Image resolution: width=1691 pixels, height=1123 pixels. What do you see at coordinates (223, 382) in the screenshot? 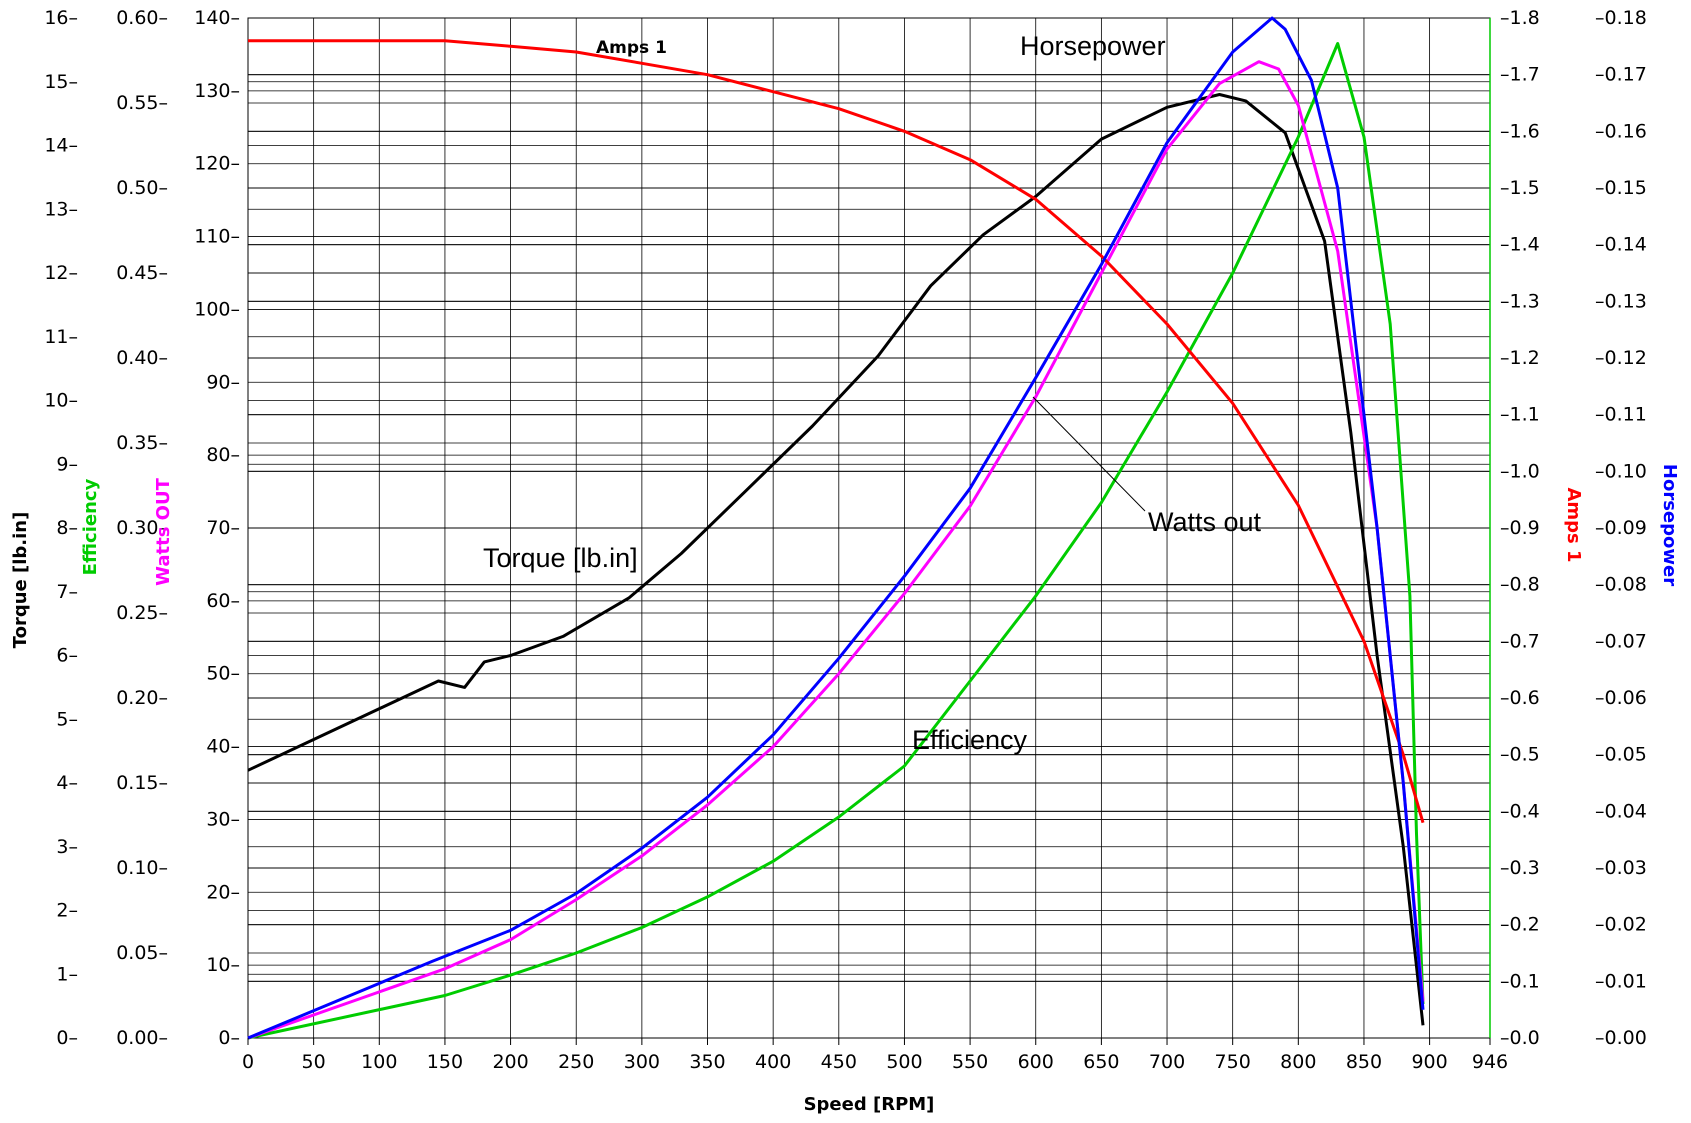
I see `y-tick-label-watts: 90–` at bounding box center [223, 382].